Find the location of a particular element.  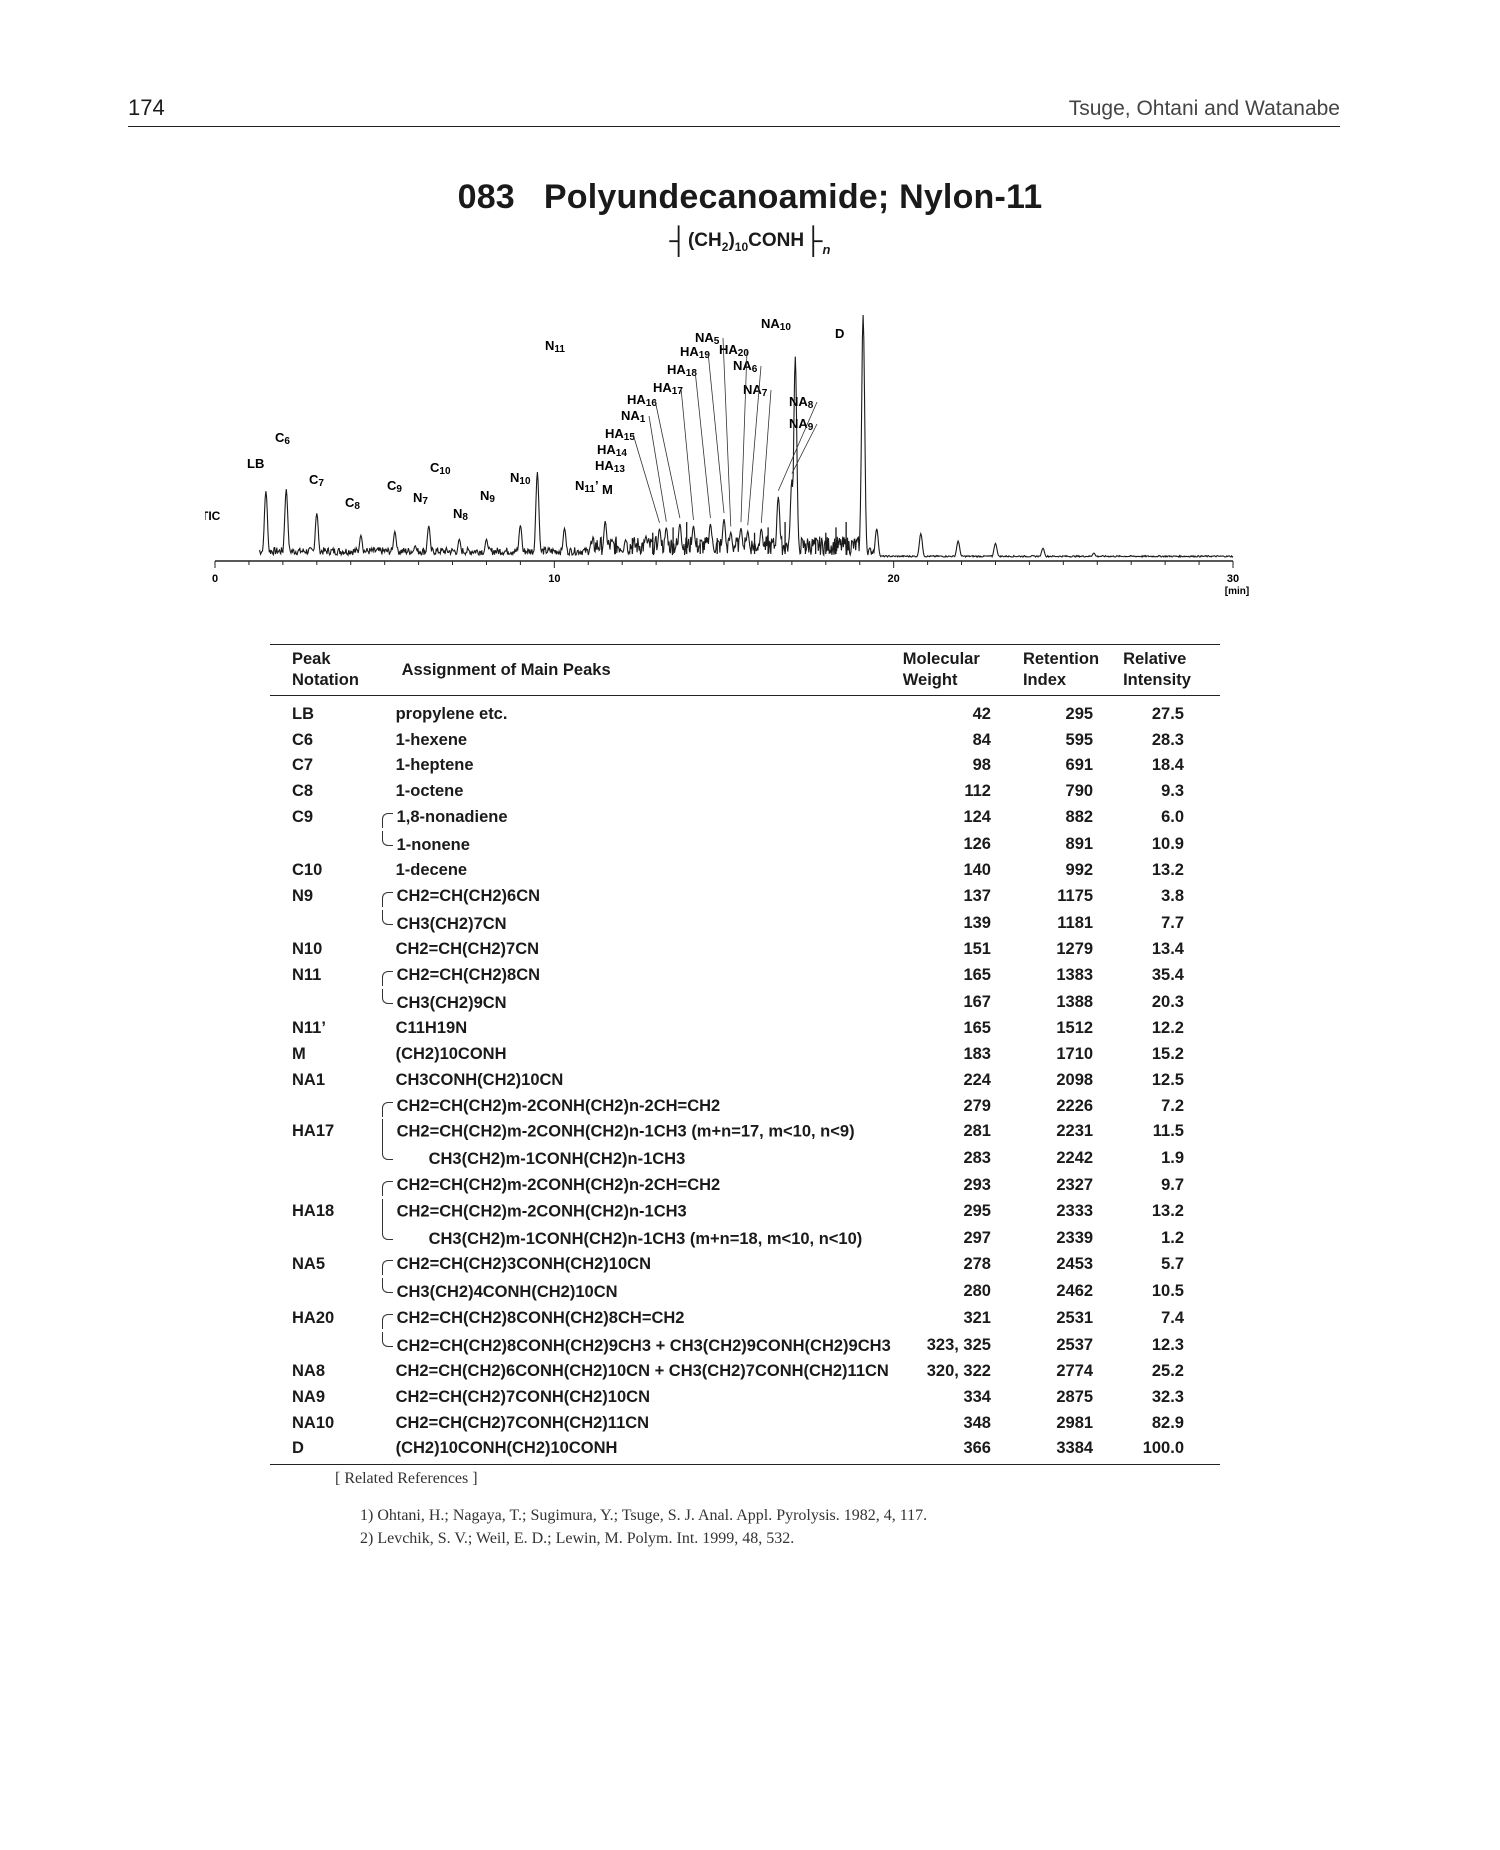

molecular-weight: 323, 325 is located at coordinates (958, 1344).